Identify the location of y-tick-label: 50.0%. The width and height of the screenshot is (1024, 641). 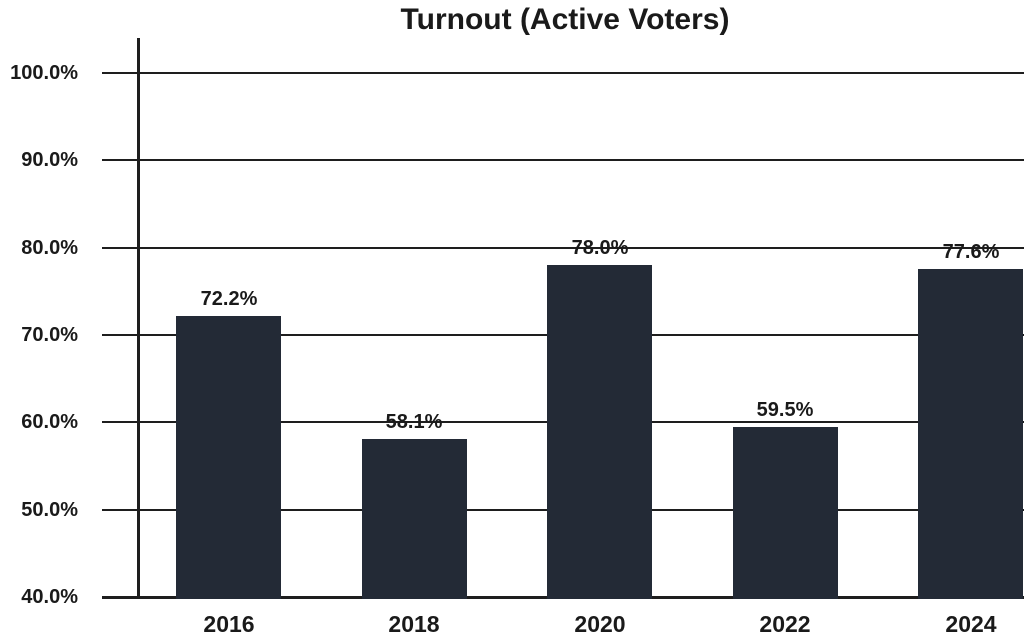
(49, 510).